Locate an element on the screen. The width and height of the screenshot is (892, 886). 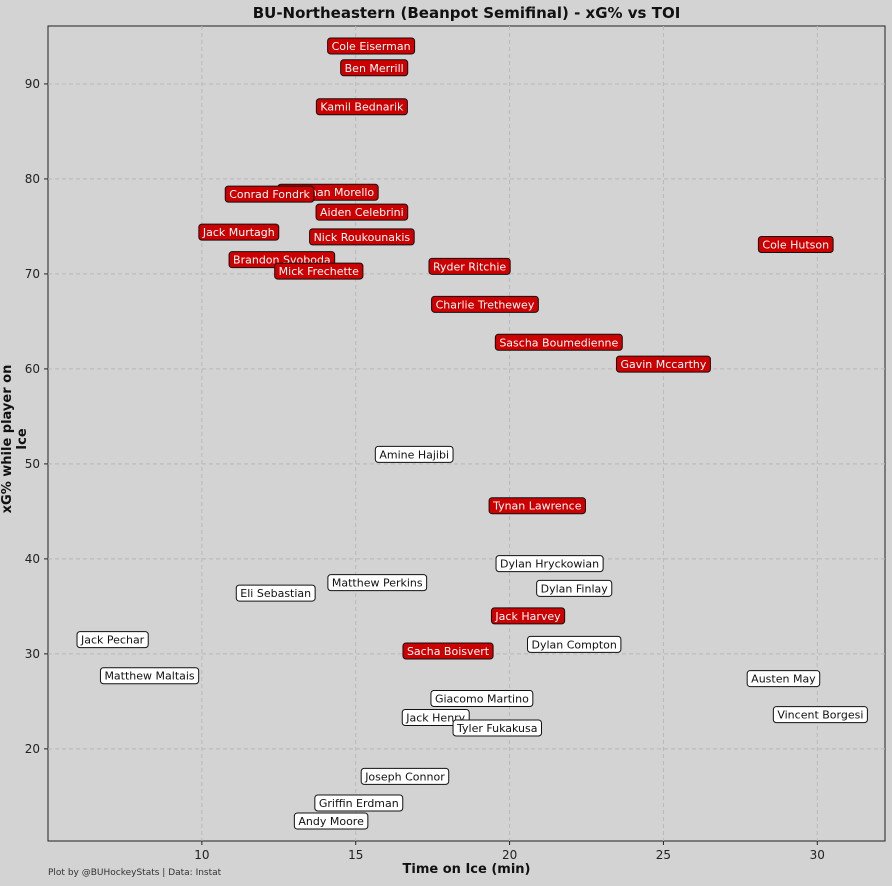
player-label-neu: Austen May is located at coordinates (783, 679).